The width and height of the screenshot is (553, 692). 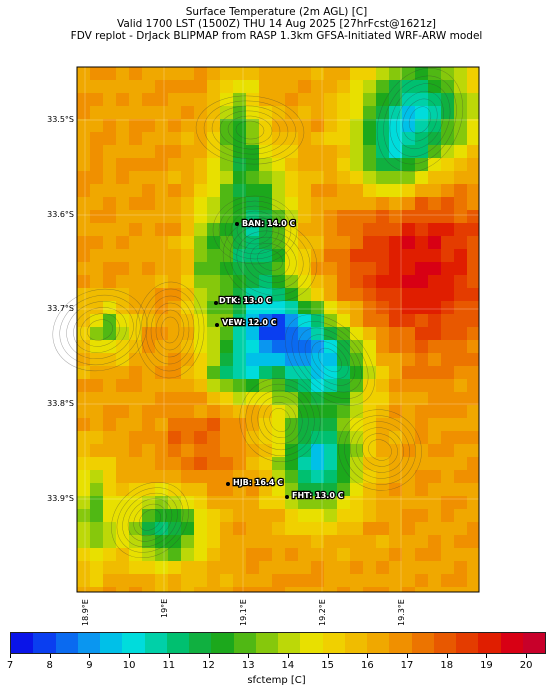 What do you see at coordinates (90, 656) in the screenshot?
I see `colorbar-tick-mark` at bounding box center [90, 656].